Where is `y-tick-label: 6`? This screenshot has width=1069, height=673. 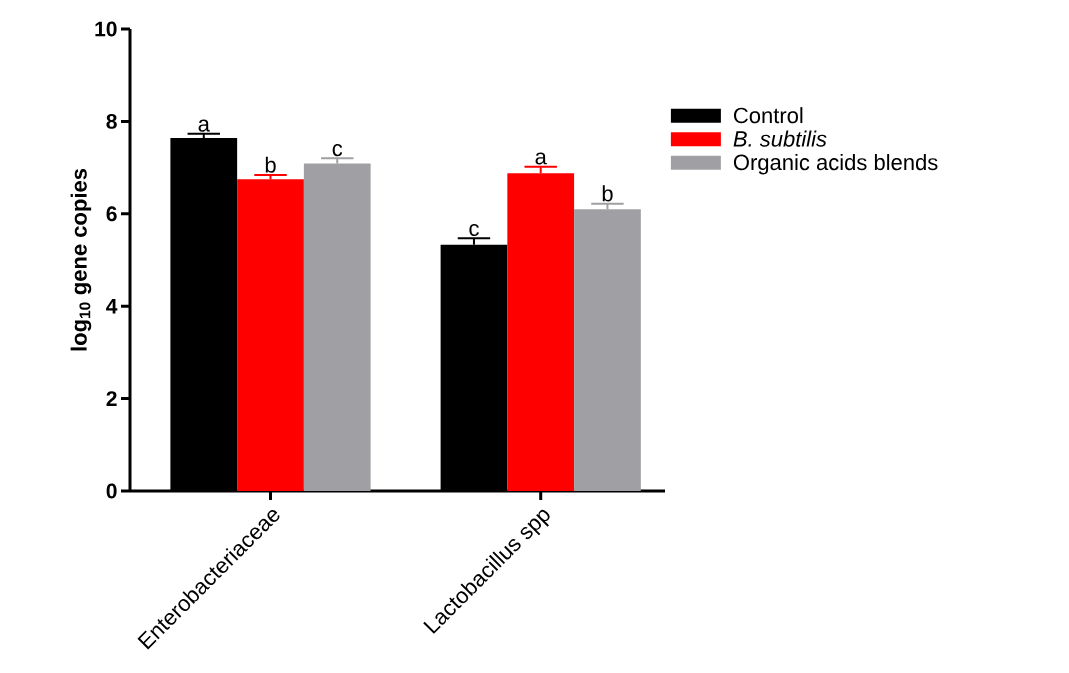 y-tick-label: 6 is located at coordinates (111, 214).